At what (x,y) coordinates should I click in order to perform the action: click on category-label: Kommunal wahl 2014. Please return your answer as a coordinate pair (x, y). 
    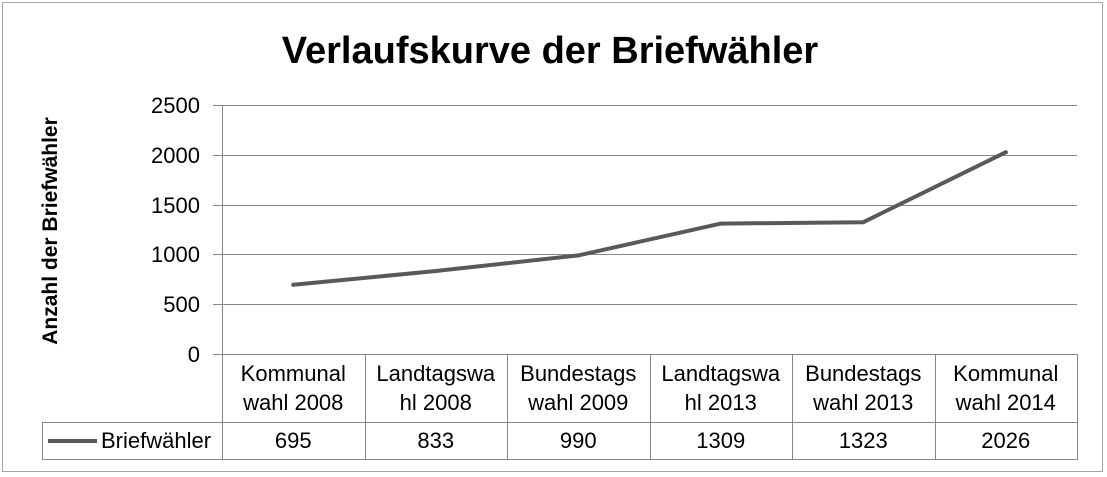
    Looking at the image, I should click on (1006, 388).